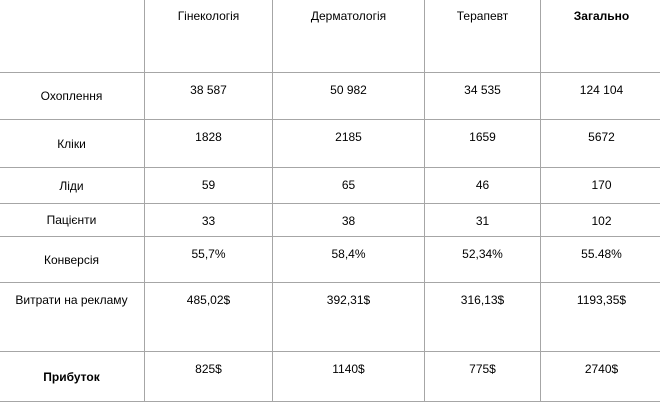  I want to click on table-row: Прибуток 825$ 1140$ 775$ 2740$, so click(330, 377).